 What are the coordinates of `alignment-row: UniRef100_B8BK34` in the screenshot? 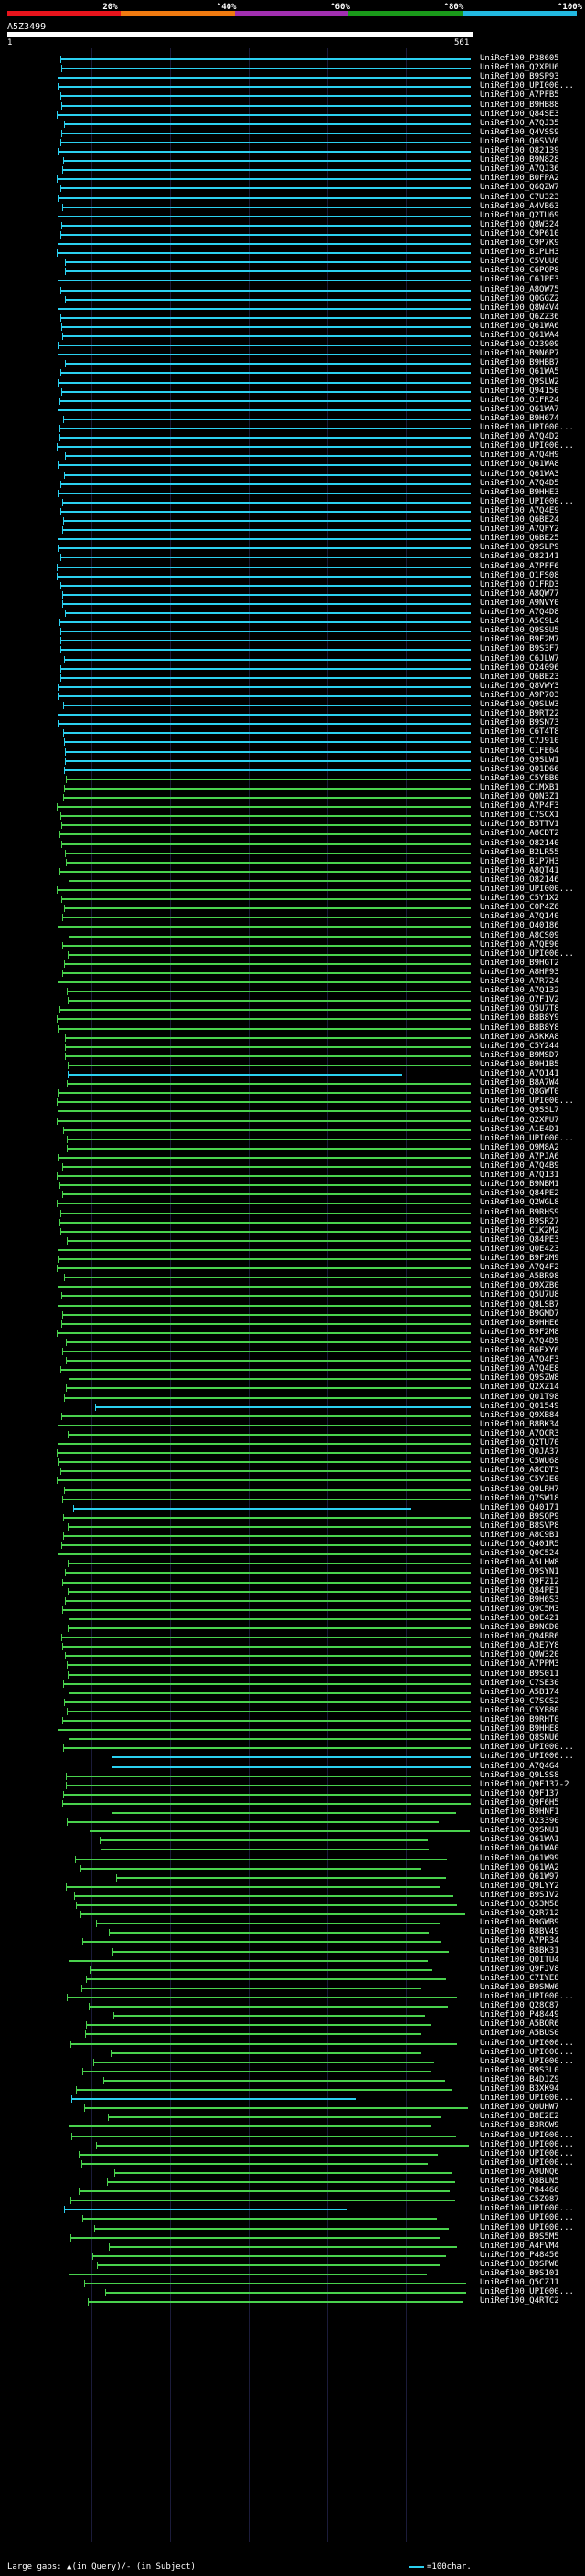 It's located at (293, 1424).